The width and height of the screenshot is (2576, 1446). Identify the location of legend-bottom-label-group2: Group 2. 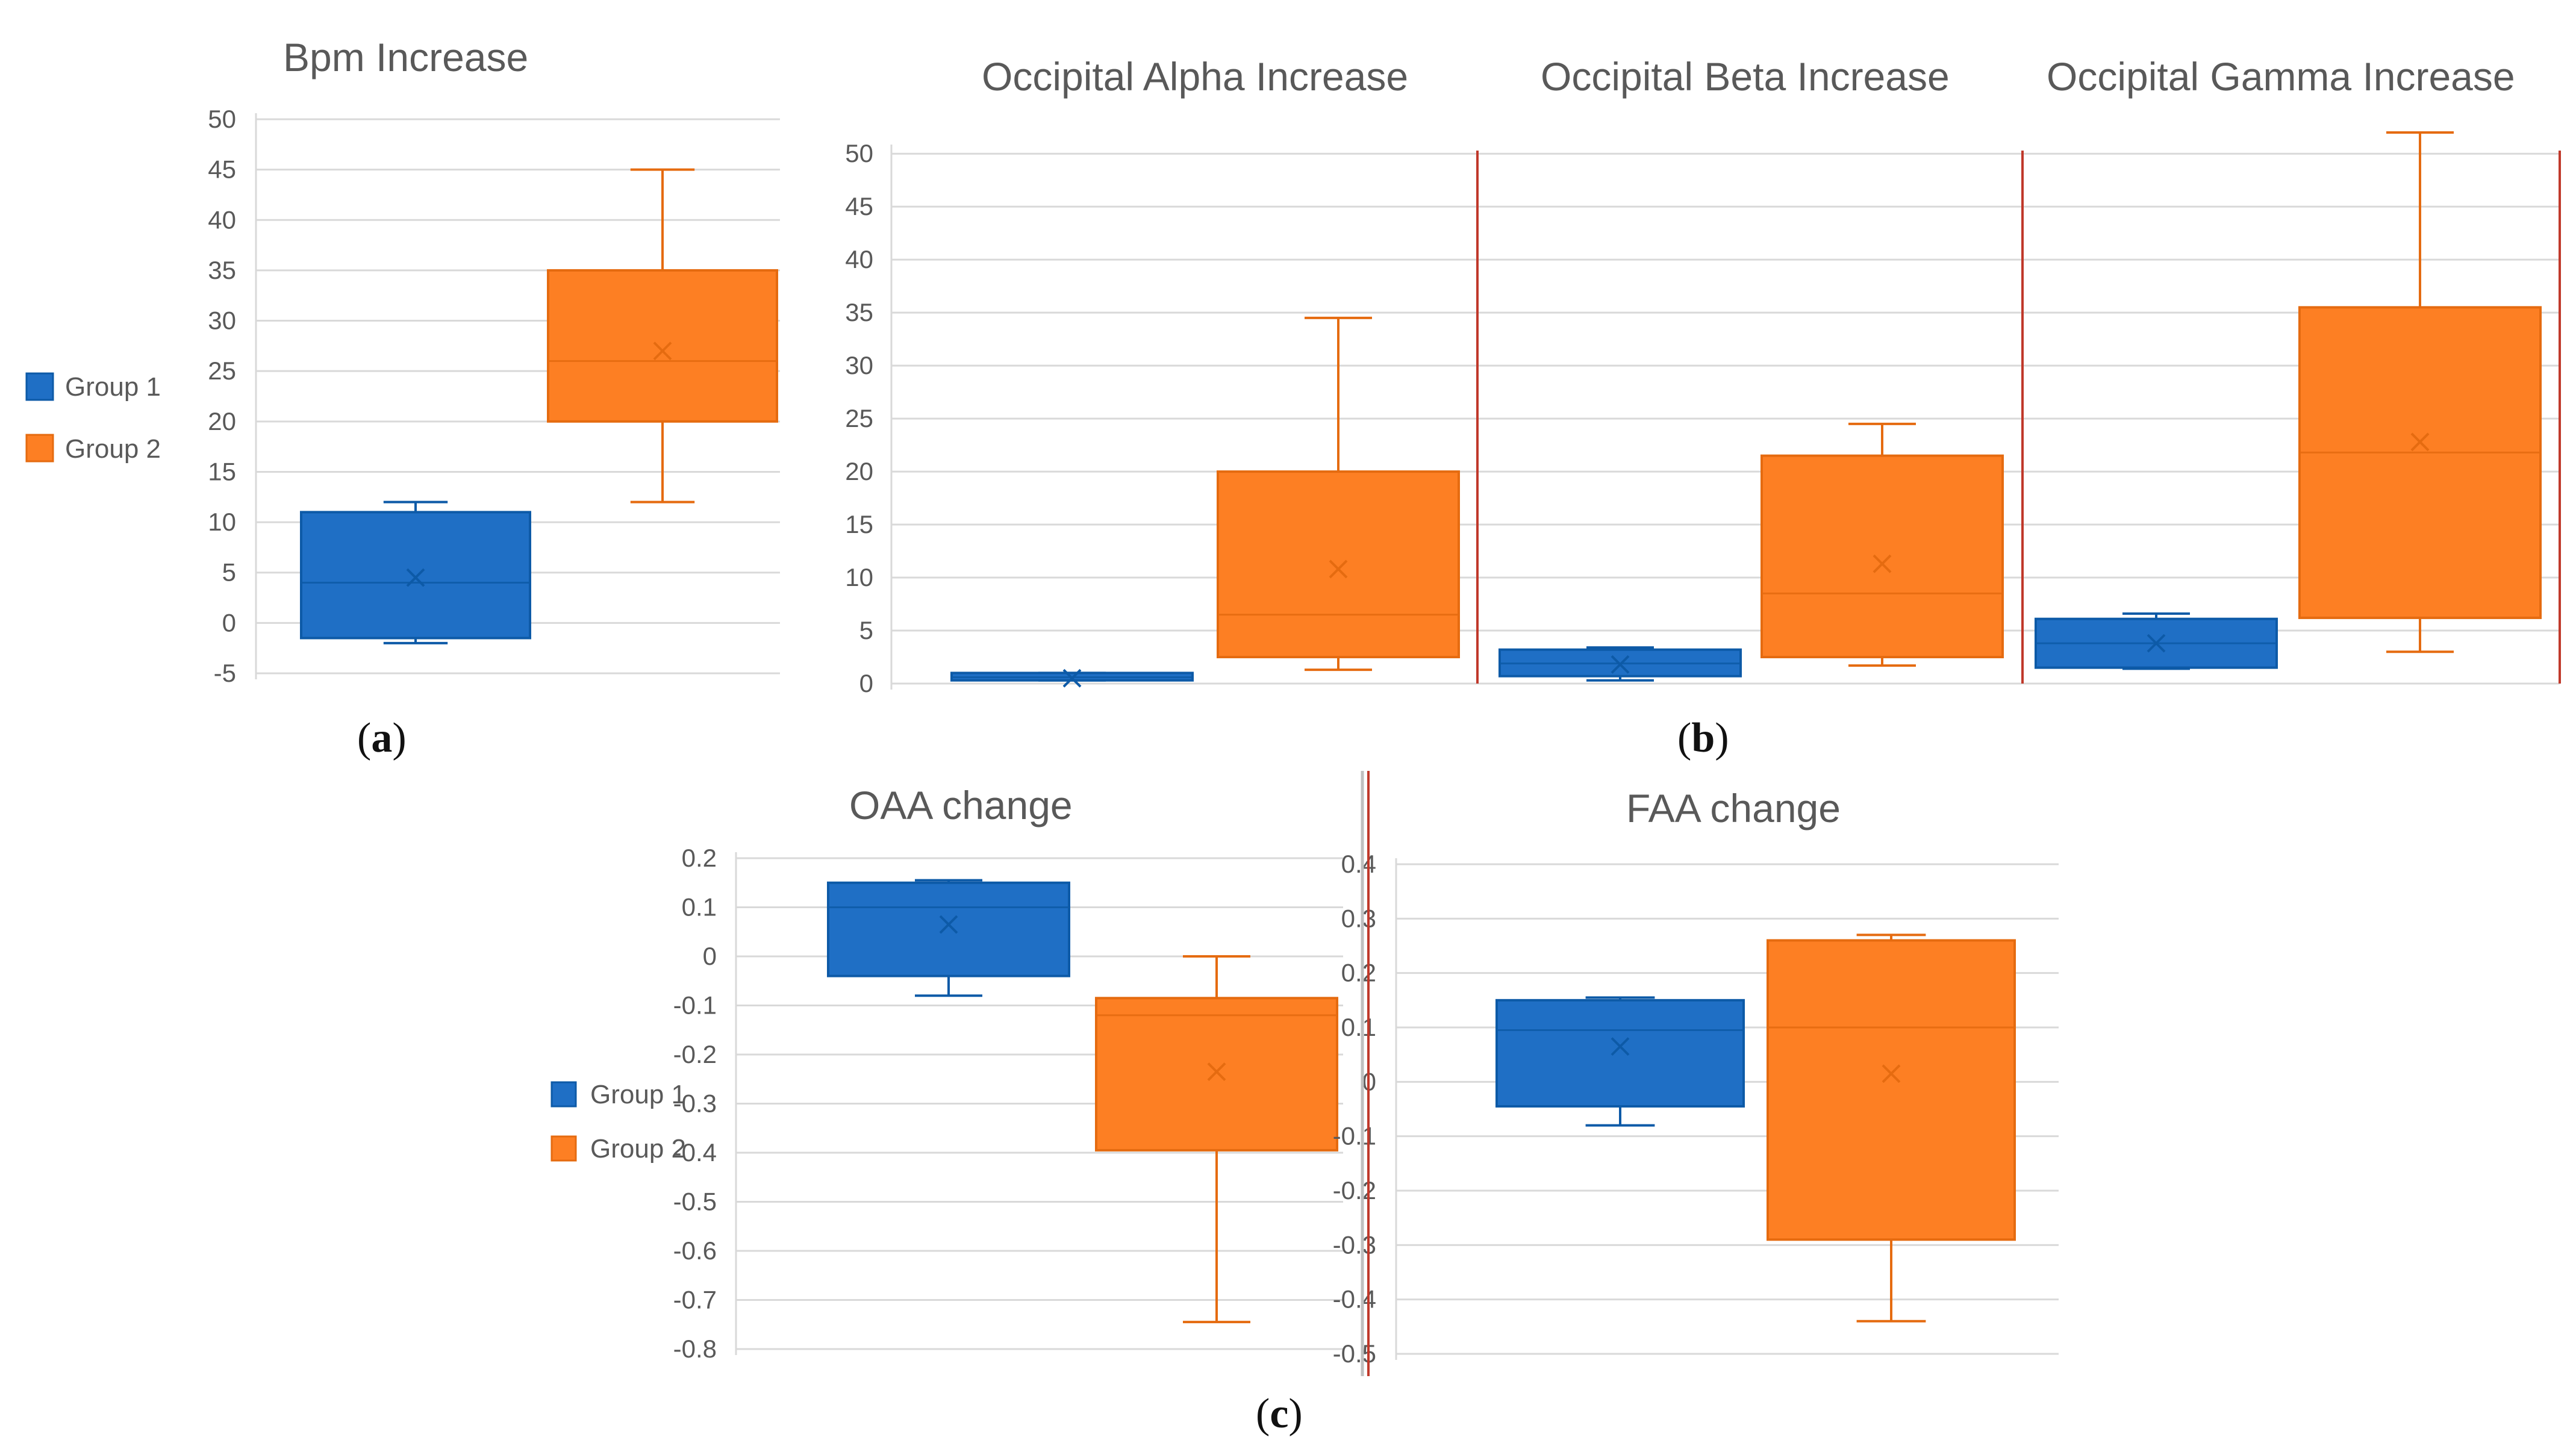
(638, 1149).